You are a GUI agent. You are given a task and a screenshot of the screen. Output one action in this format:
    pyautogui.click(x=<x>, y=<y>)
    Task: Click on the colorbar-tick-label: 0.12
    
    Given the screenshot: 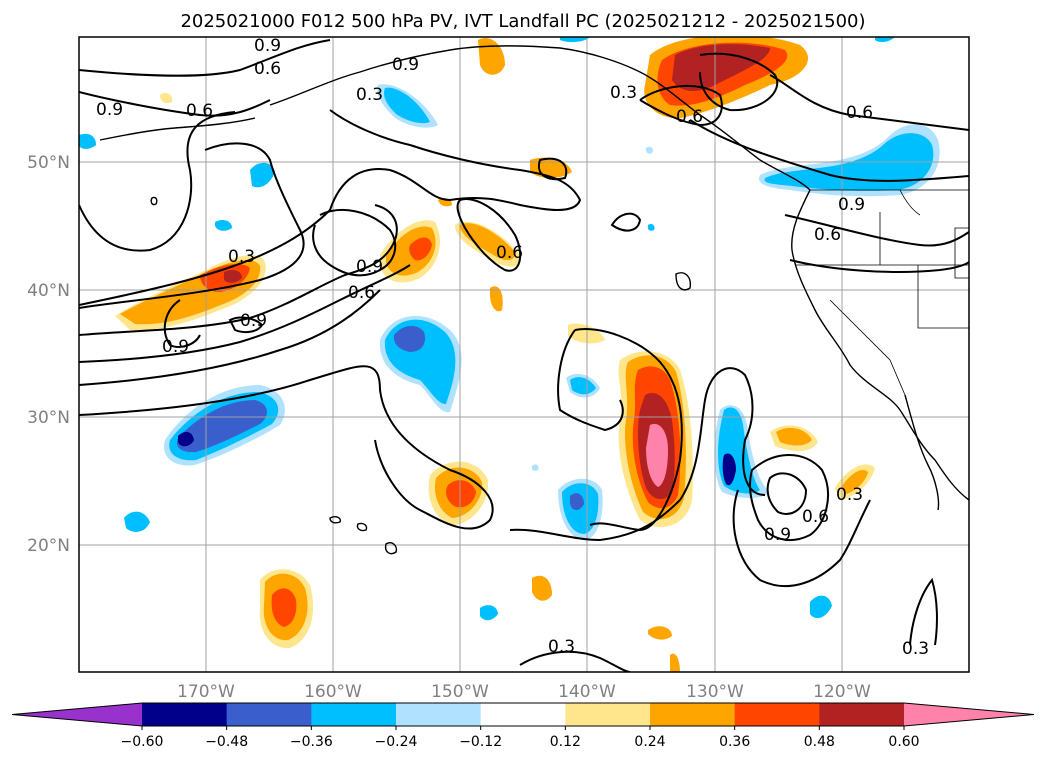 What is the action you would take?
    pyautogui.click(x=565, y=742)
    